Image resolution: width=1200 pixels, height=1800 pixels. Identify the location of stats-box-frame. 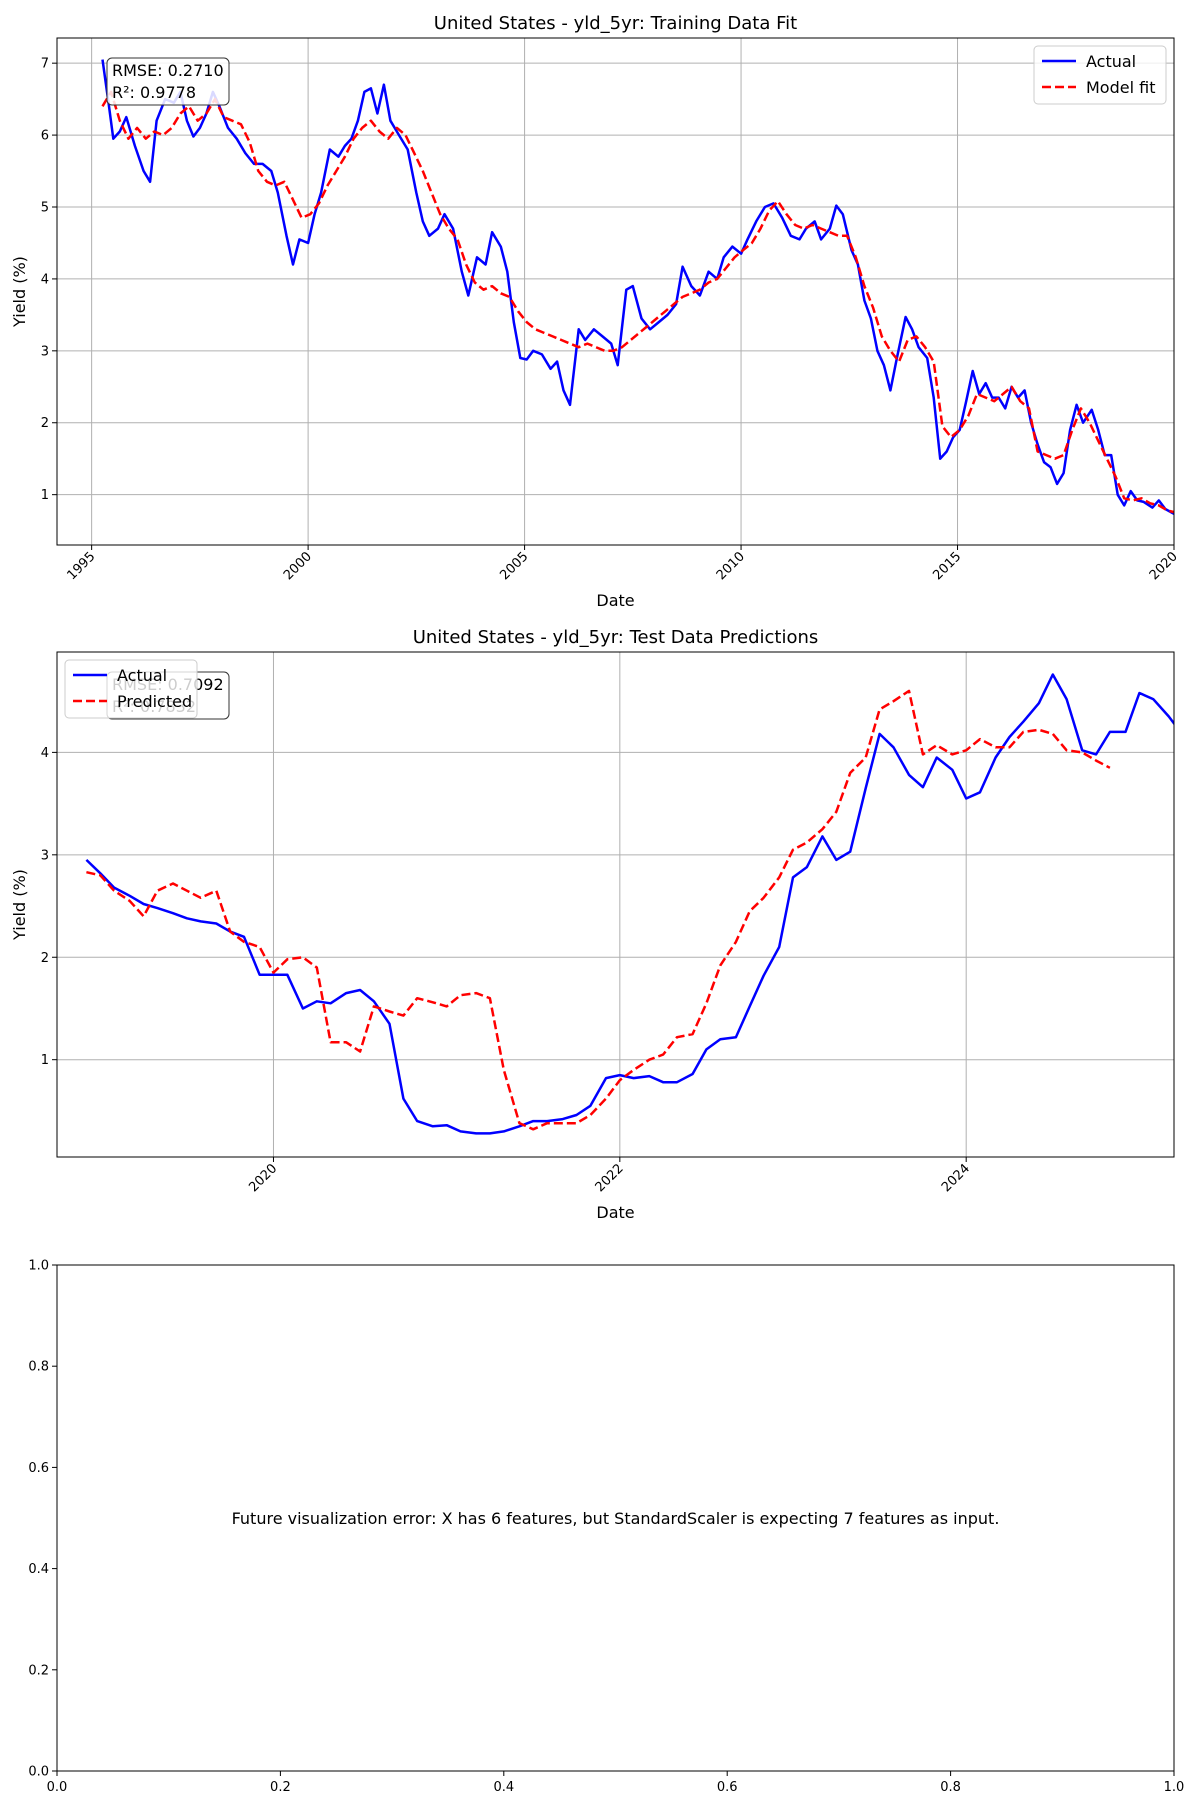
(168, 81).